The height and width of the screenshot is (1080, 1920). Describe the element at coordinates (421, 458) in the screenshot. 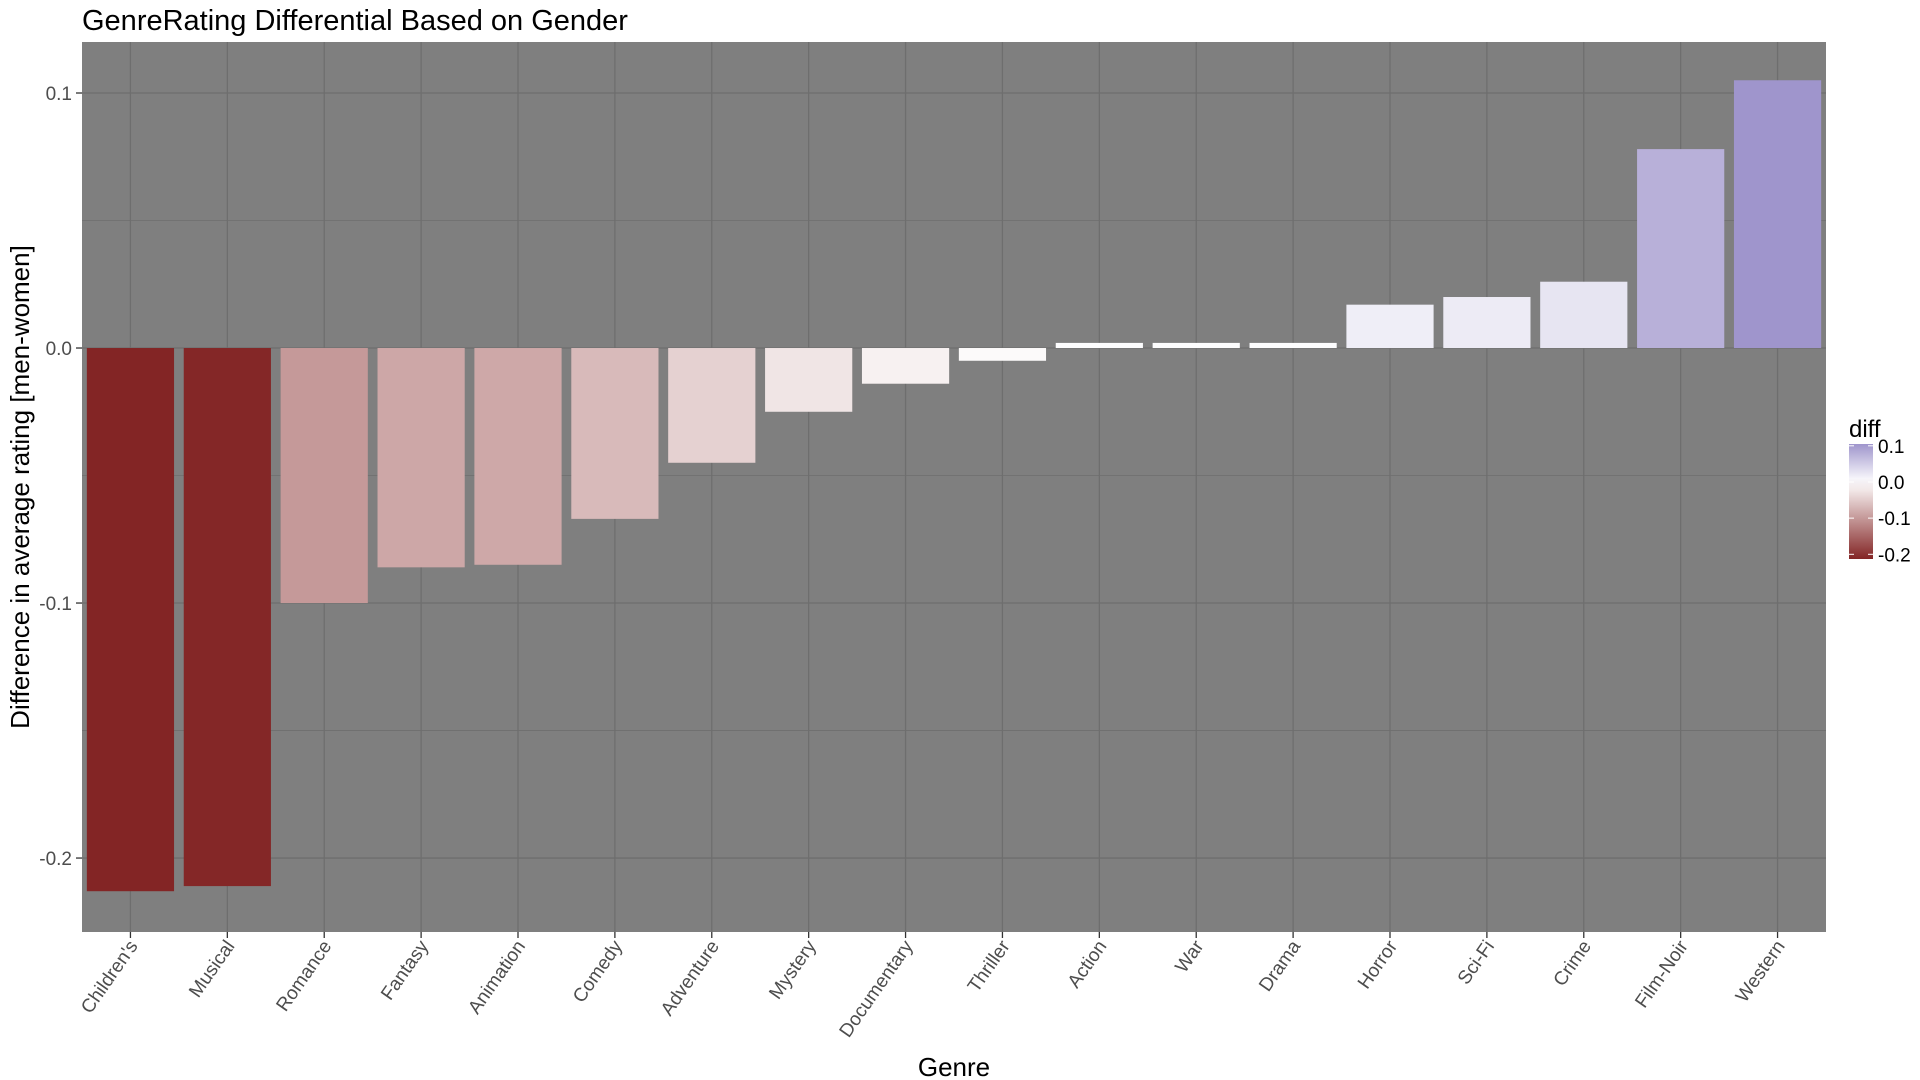

I see `bar-fantasy` at that location.